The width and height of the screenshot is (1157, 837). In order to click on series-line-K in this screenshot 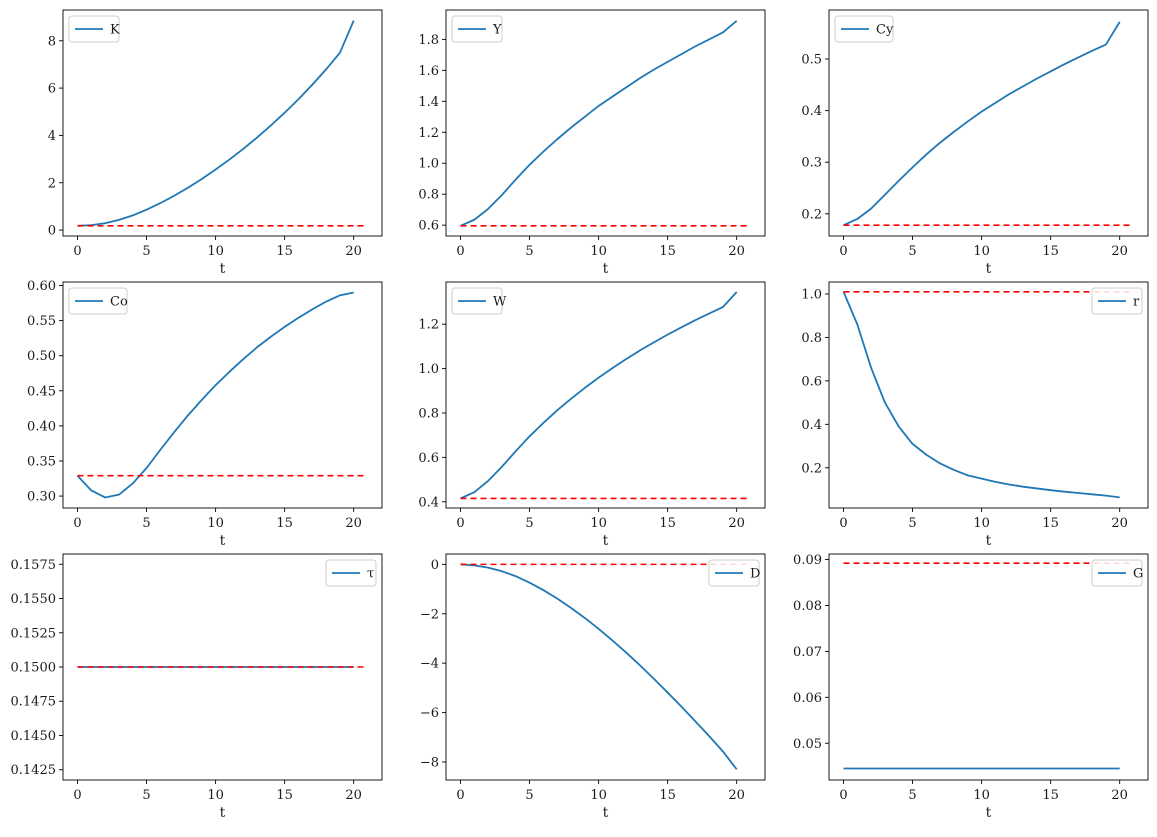, I will do `click(216, 123)`.